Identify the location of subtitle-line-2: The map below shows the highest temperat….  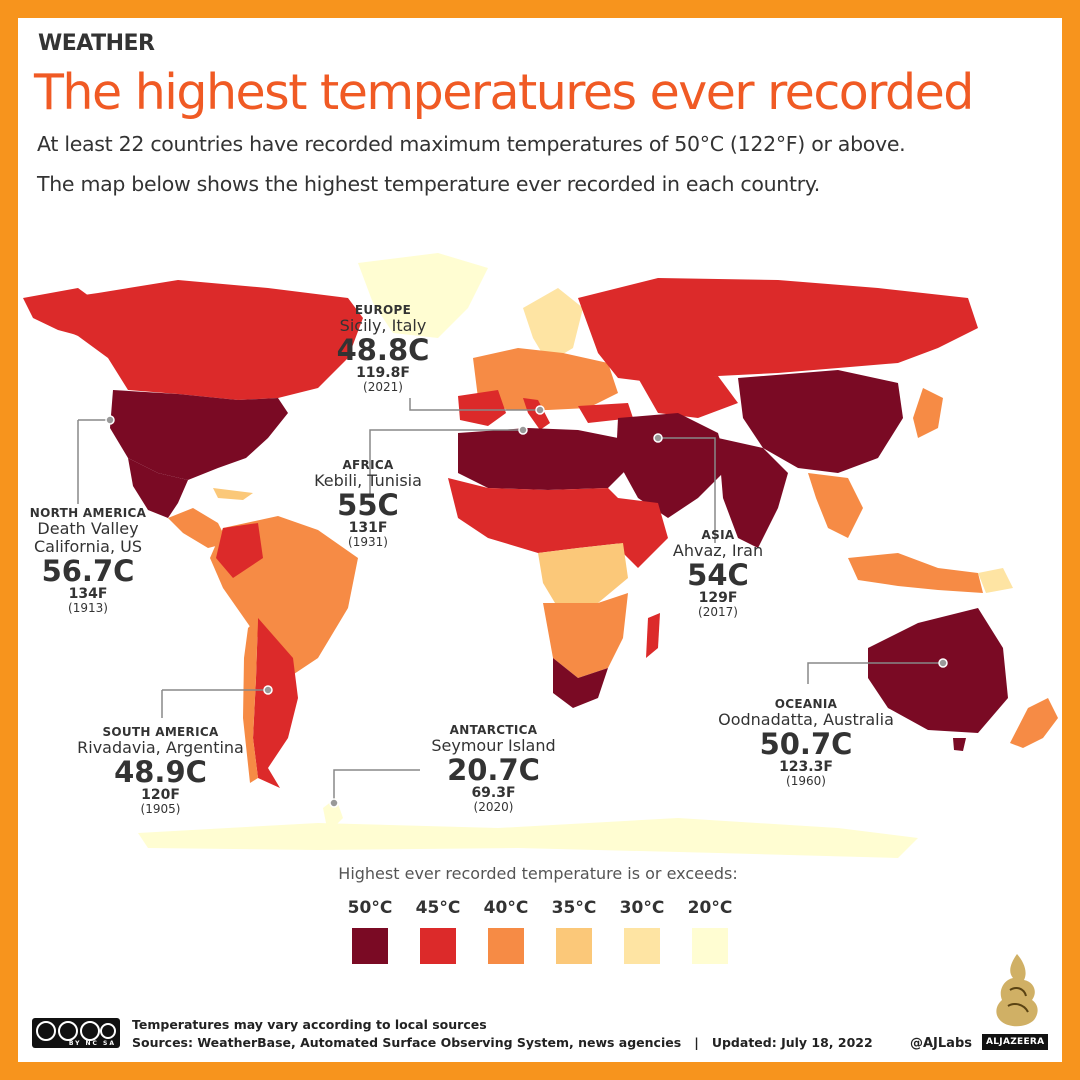
(428, 184).